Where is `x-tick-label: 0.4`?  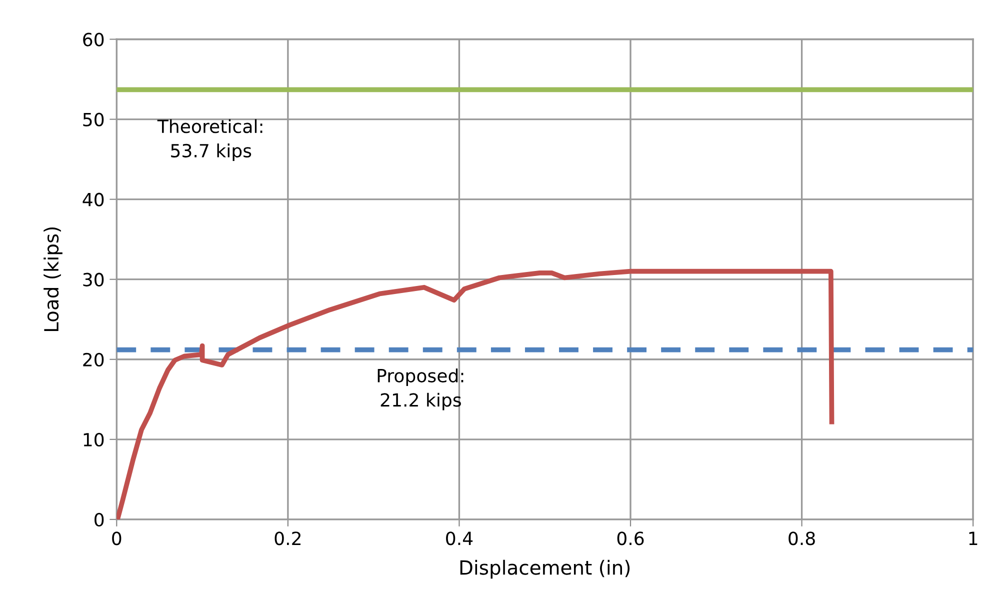
x-tick-label: 0.4 is located at coordinates (459, 539).